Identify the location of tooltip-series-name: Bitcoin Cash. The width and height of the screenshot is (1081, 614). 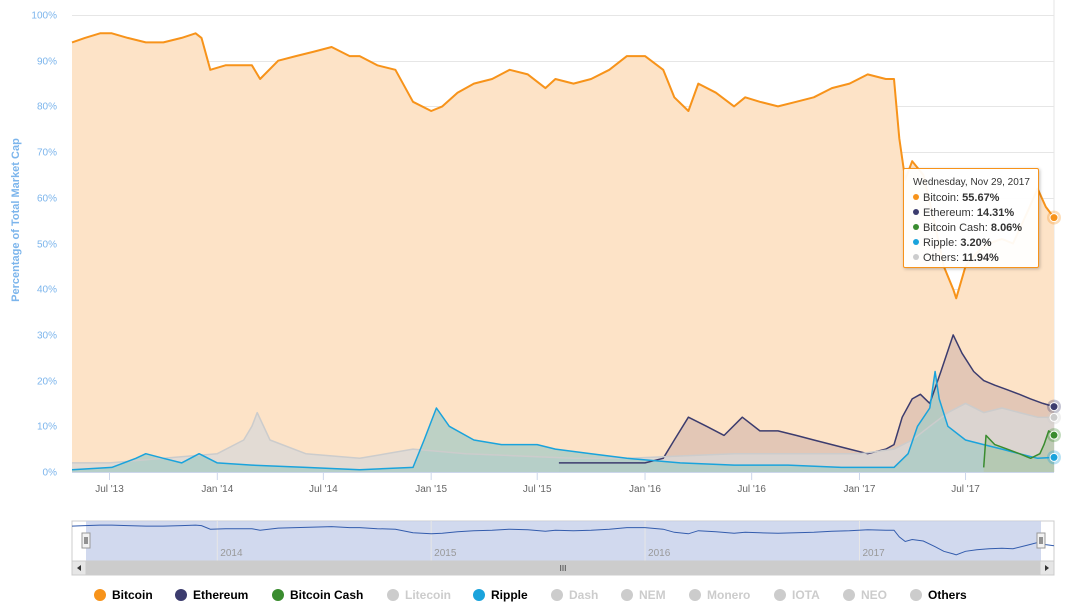
(954, 228).